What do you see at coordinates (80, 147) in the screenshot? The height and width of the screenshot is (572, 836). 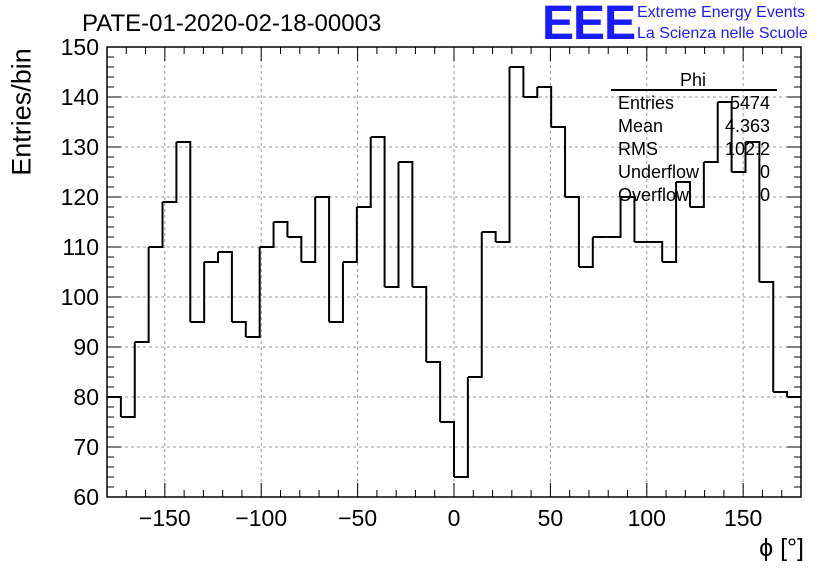 I see `y-tick-label: 130` at bounding box center [80, 147].